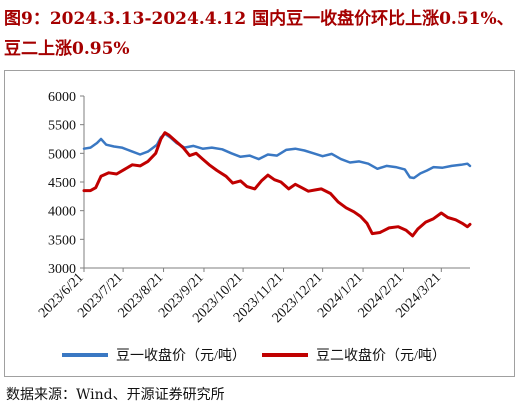 The image size is (519, 409). Describe the element at coordinates (62, 183) in the screenshot. I see `y-tick-label: 4500` at that location.